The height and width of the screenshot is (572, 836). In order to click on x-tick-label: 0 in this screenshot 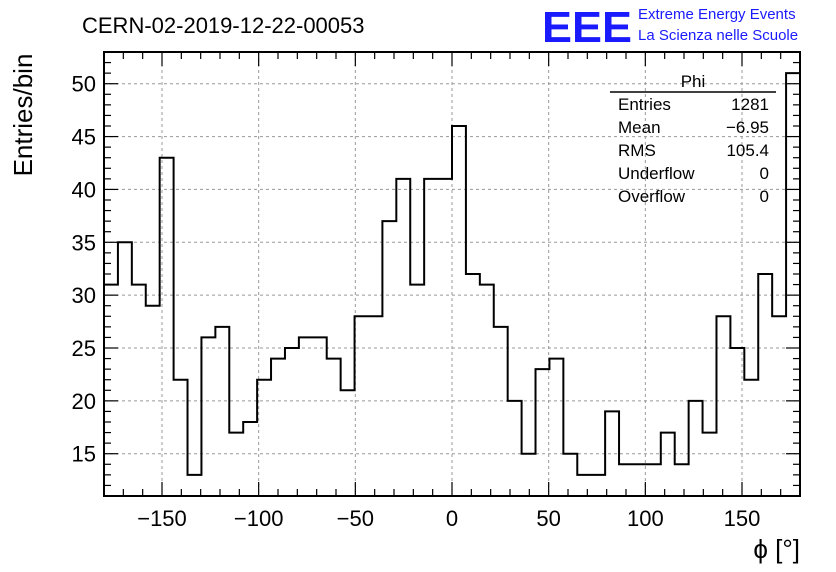, I will do `click(452, 518)`.